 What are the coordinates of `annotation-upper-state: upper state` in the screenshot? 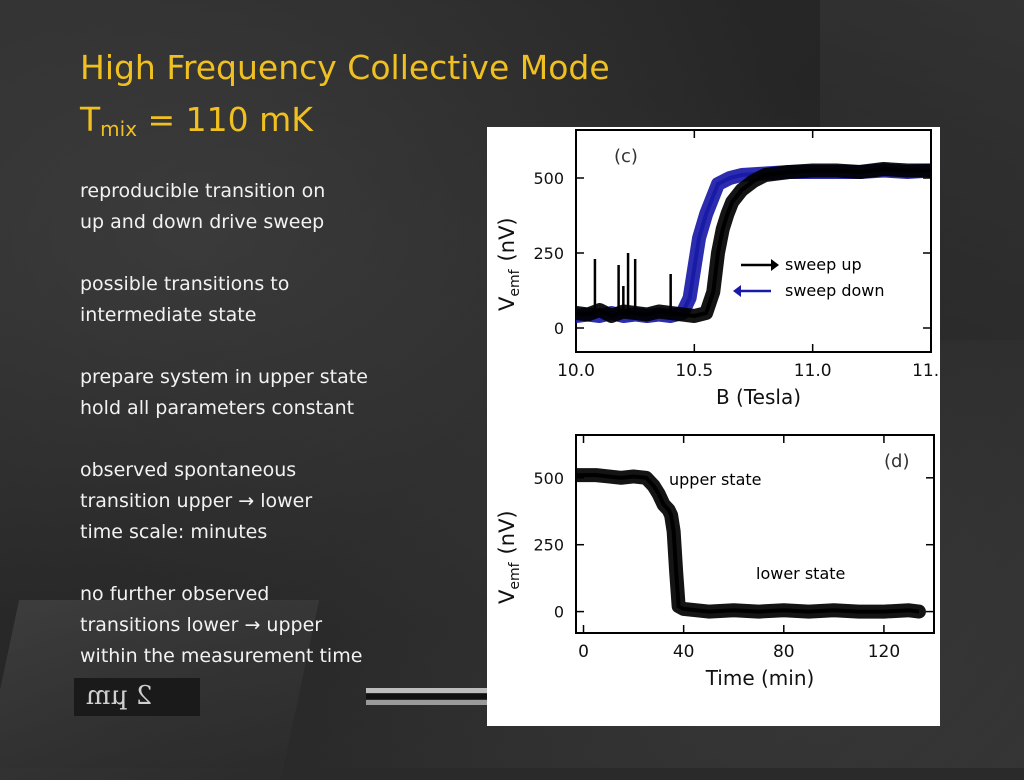 It's located at (715, 479).